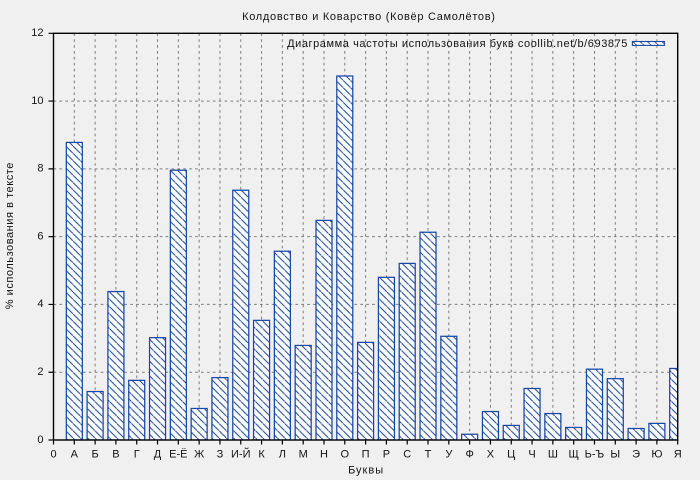  What do you see at coordinates (366, 471) in the screenshot?
I see `svg-text: Буквы` at bounding box center [366, 471].